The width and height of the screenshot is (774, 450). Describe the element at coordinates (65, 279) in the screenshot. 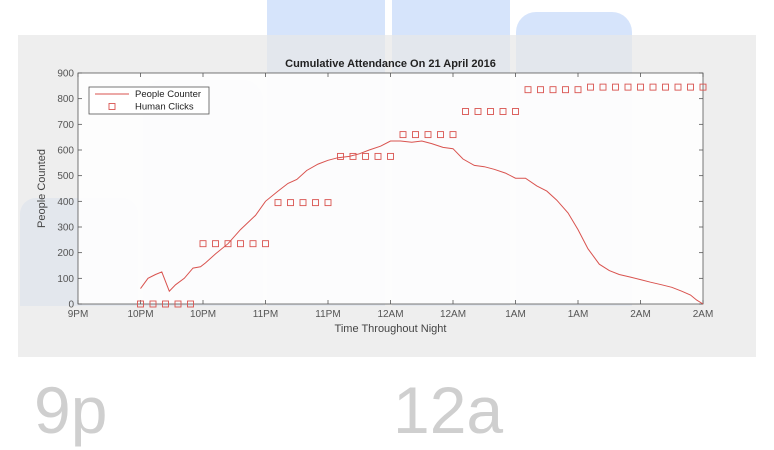

I see `y-tick-label: 100` at that location.